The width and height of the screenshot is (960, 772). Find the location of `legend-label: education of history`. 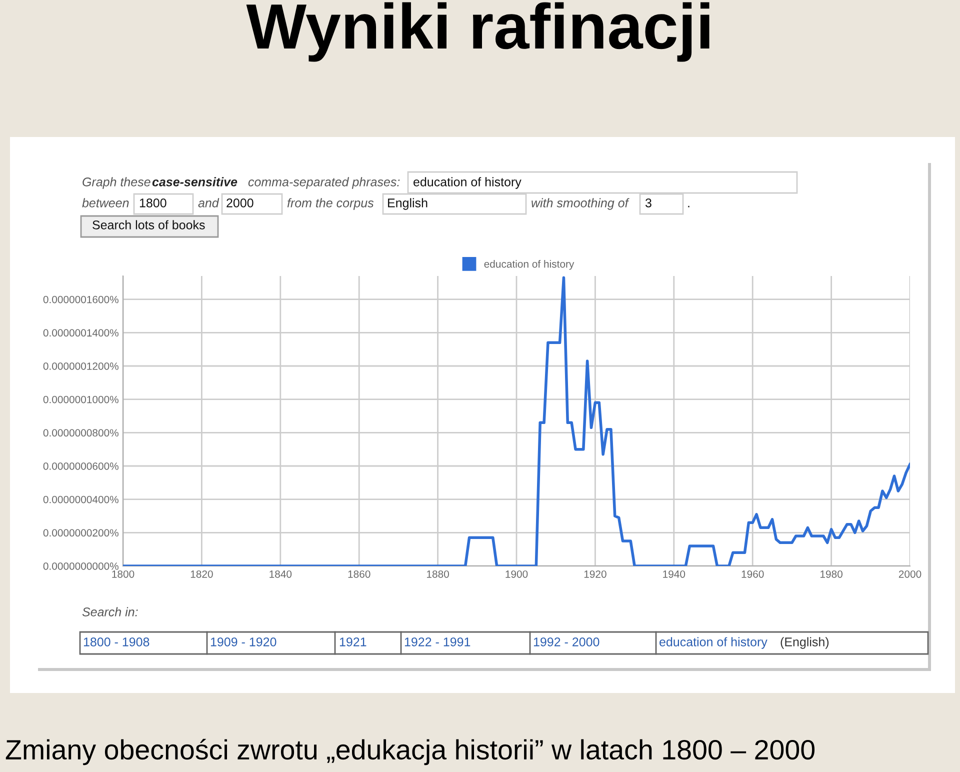

legend-label: education of history is located at coordinates (529, 265).